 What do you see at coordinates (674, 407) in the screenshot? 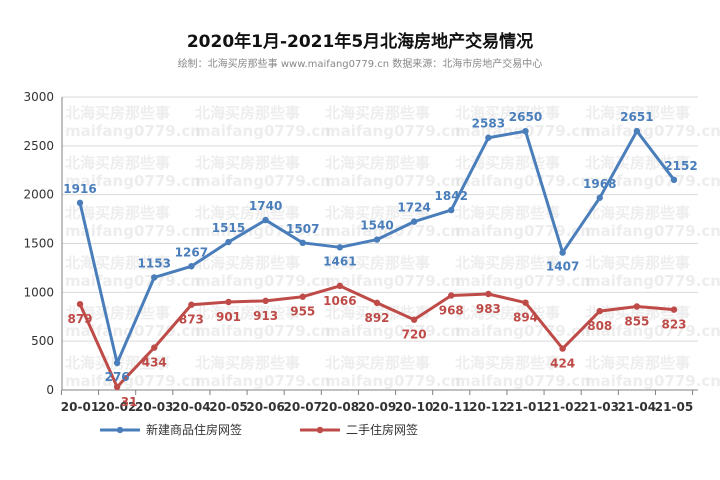
I see `x-tick-label: 21-05` at bounding box center [674, 407].